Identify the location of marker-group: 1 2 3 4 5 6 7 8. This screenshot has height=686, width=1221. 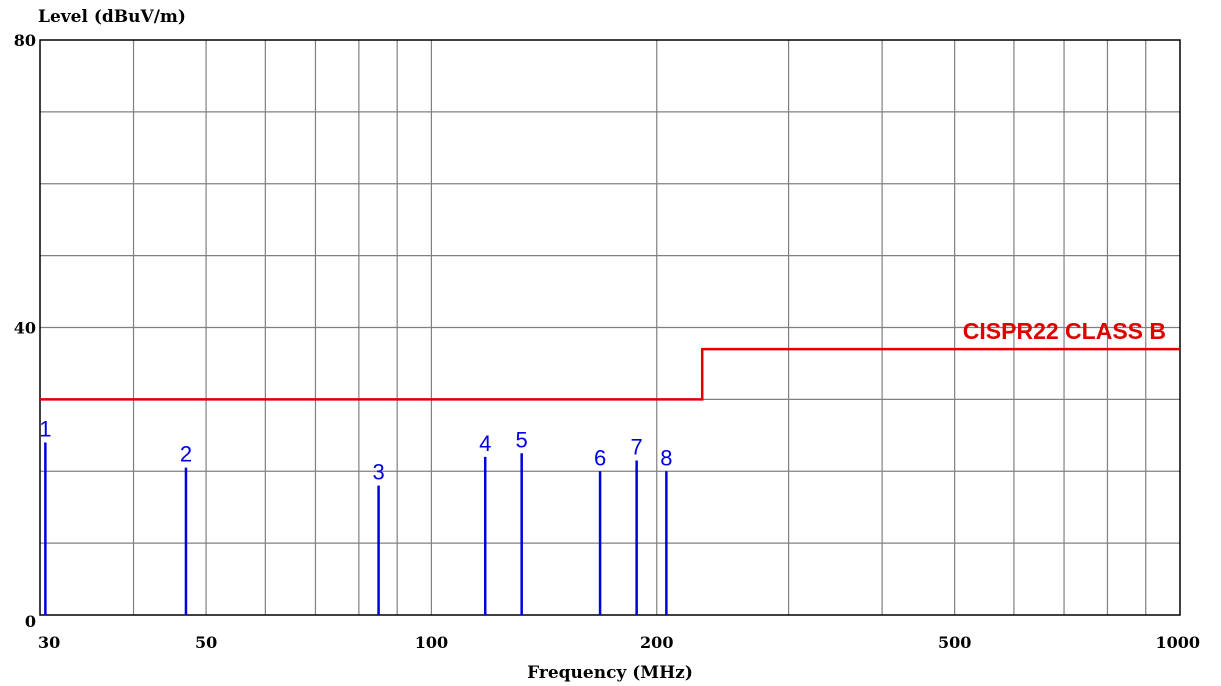
(355, 516).